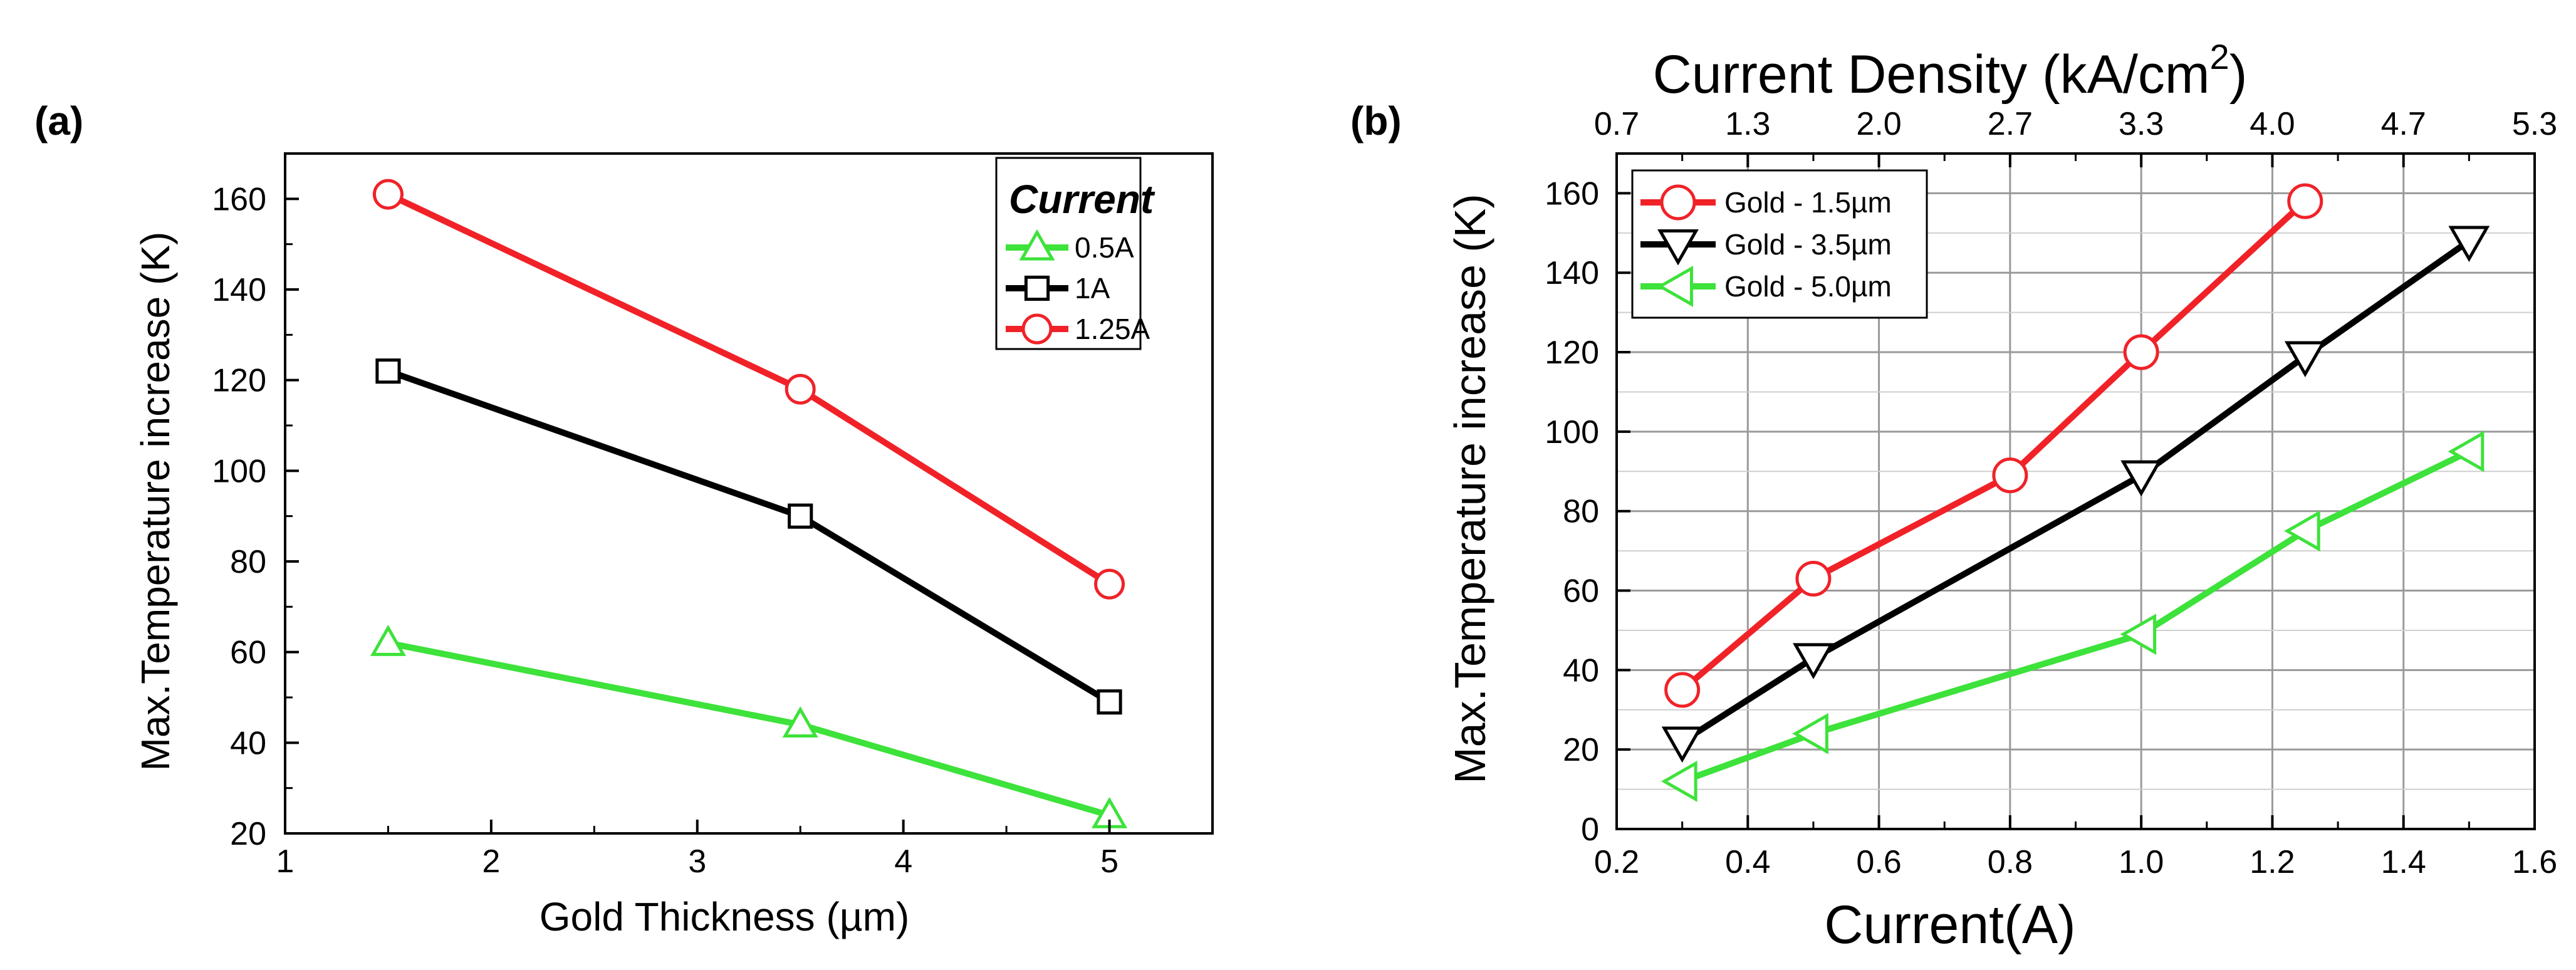 This screenshot has height=970, width=2576. Describe the element at coordinates (248, 834) in the screenshot. I see `panel-a-y-tick-label: 20` at that location.